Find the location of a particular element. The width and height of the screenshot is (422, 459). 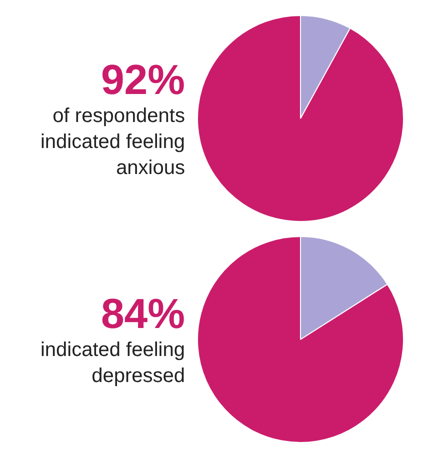

data-label: 84% is located at coordinates (142, 313).